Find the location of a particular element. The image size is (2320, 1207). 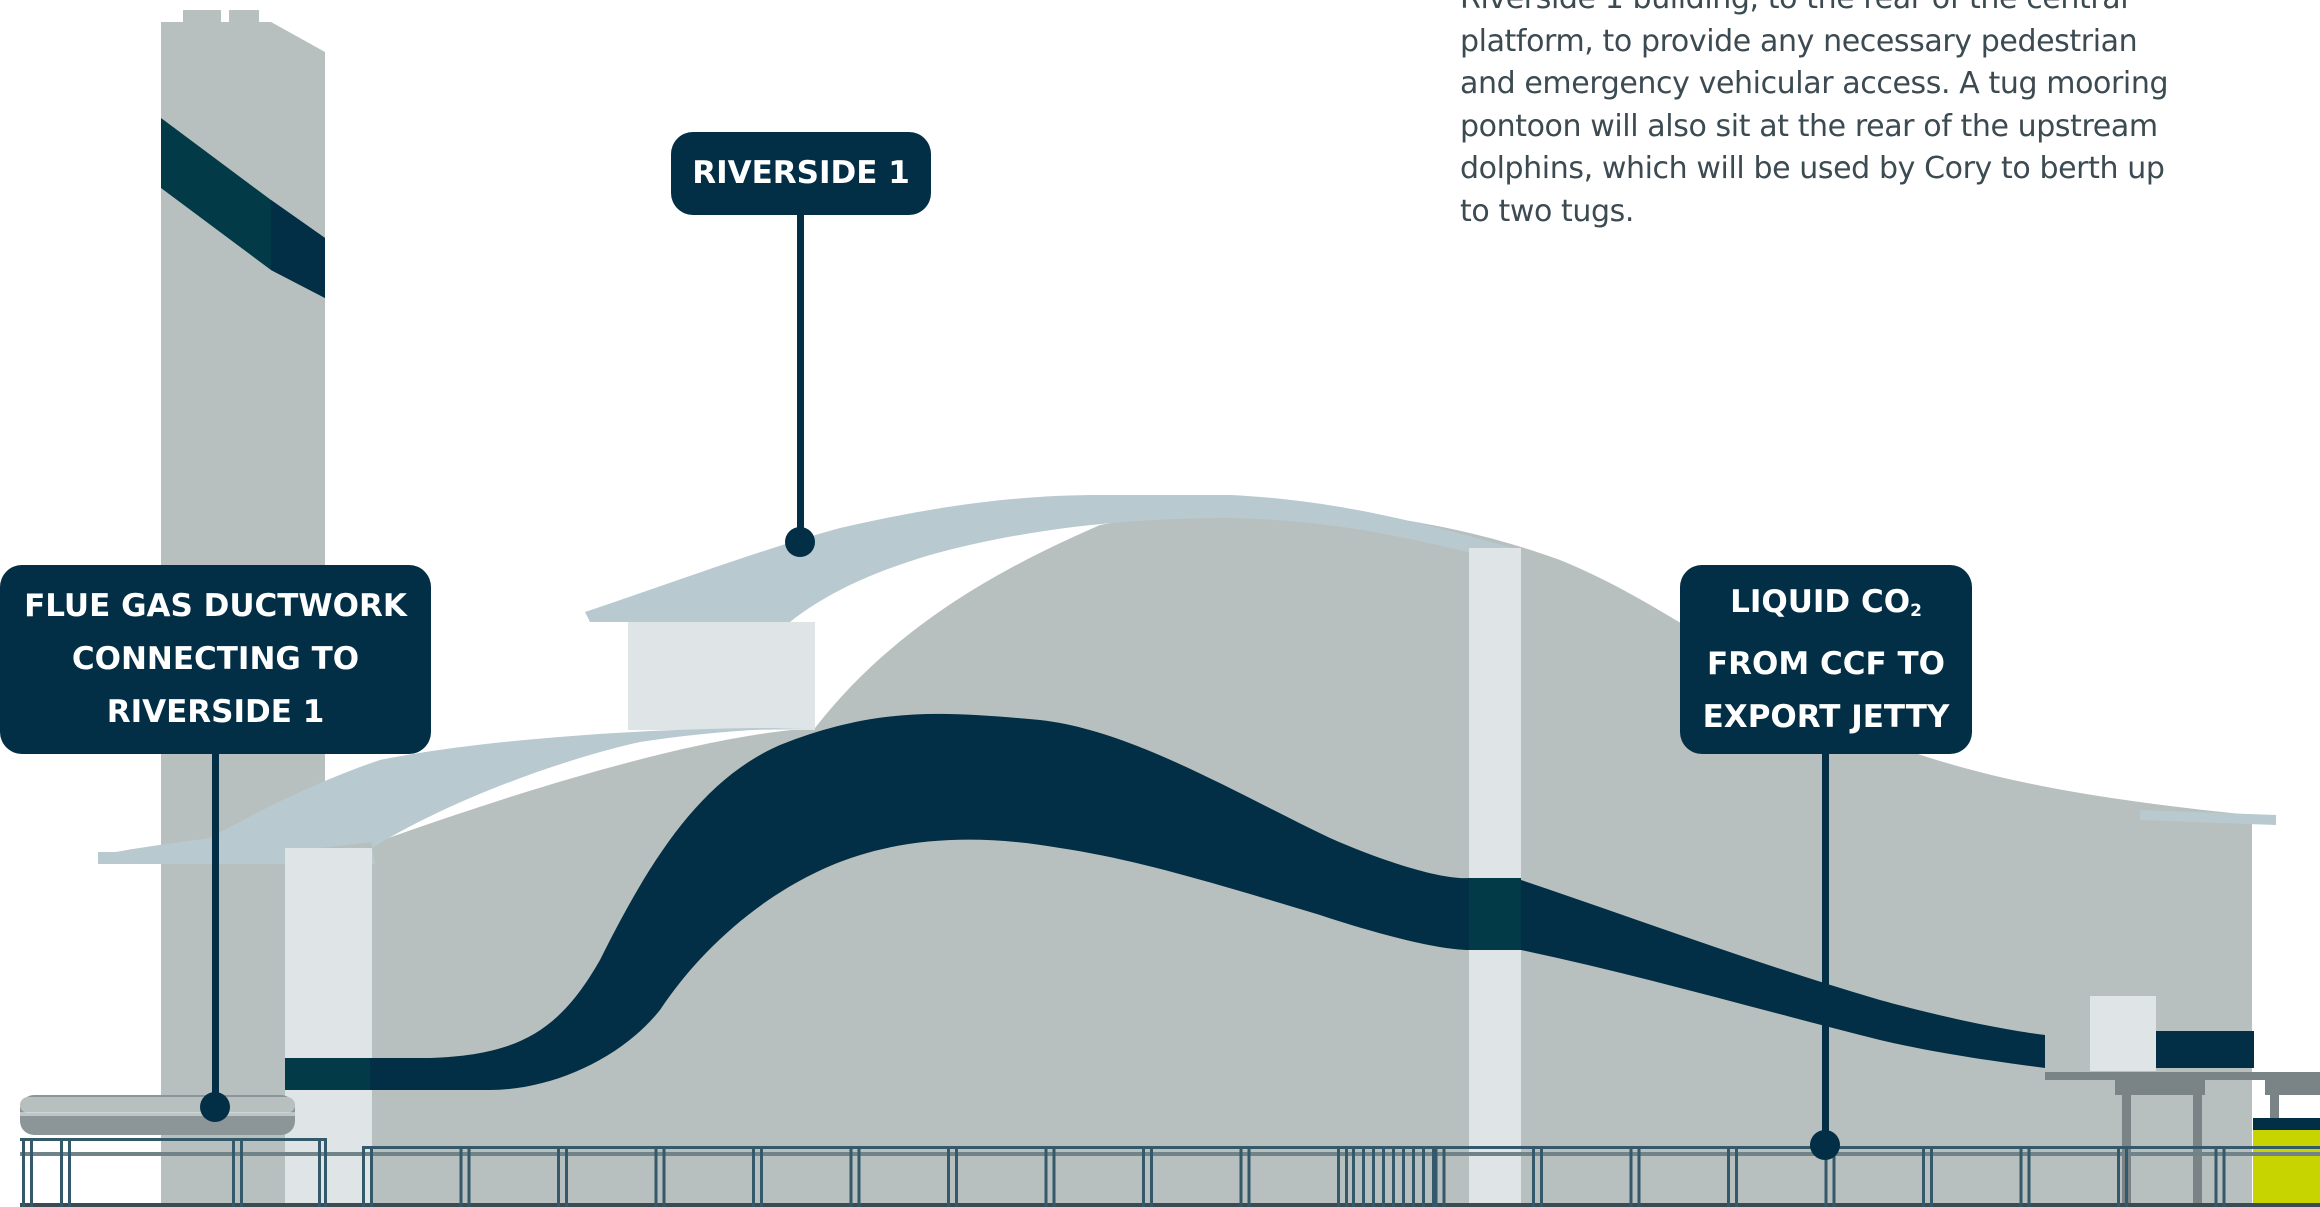

gas-pipe is located at coordinates (157, 1115).